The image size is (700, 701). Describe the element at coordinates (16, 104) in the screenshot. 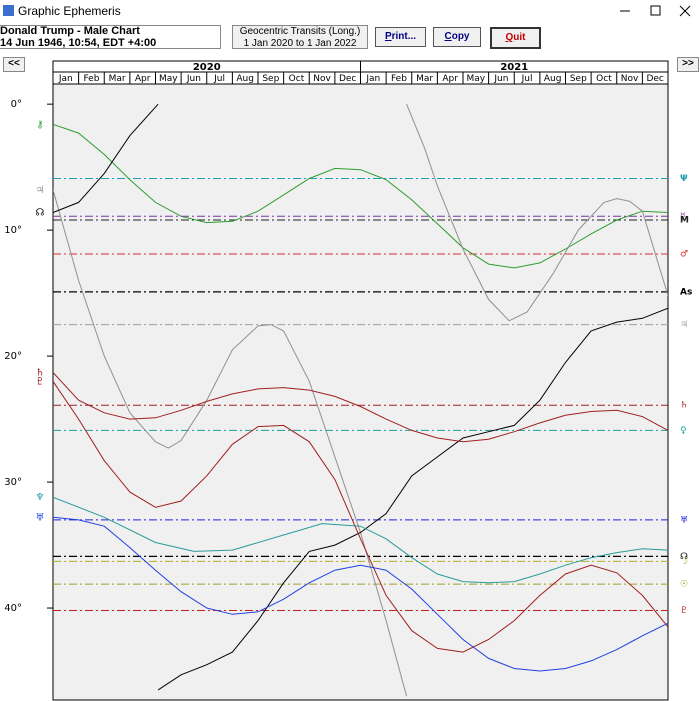

I see `y-tick-label: 0°` at that location.